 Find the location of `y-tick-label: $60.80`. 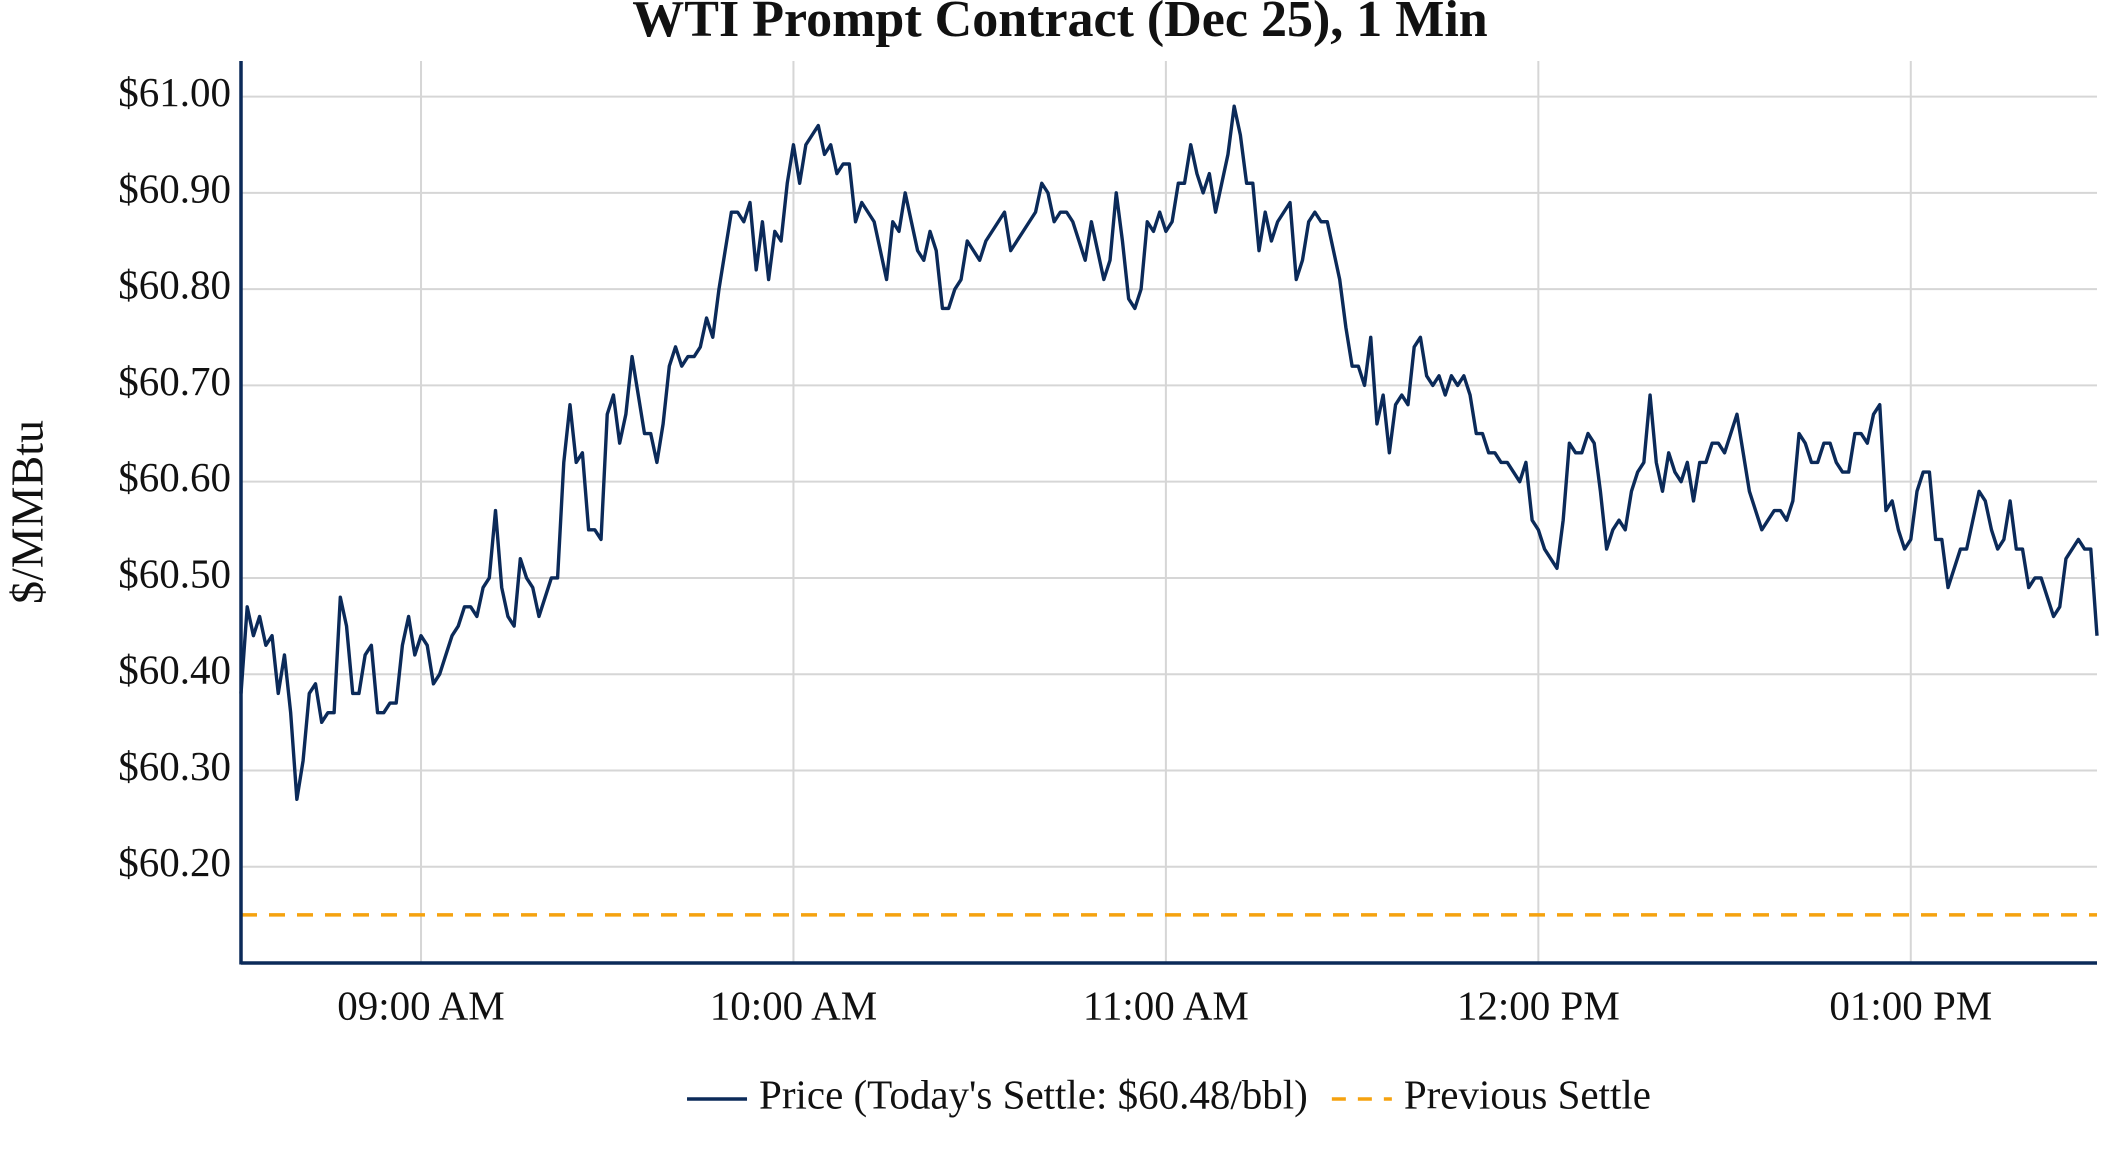

y-tick-label: $60.80 is located at coordinates (174, 285).